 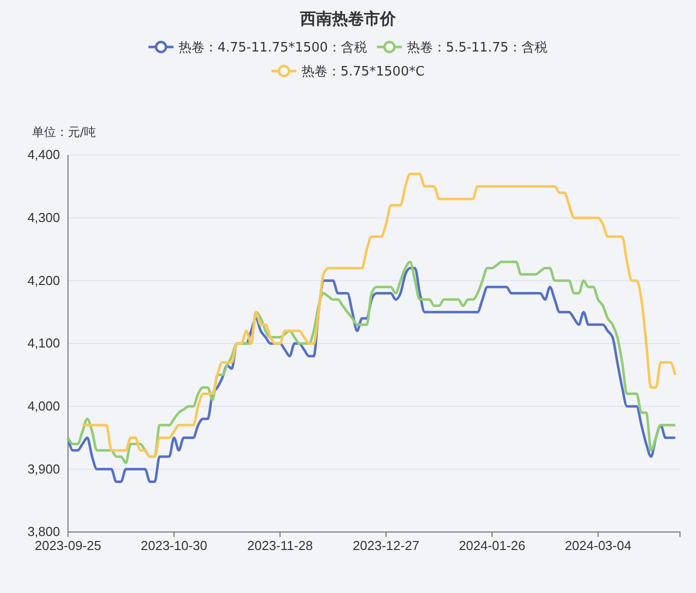 I want to click on x-tick-label: 2023-10-30, so click(x=174, y=546).